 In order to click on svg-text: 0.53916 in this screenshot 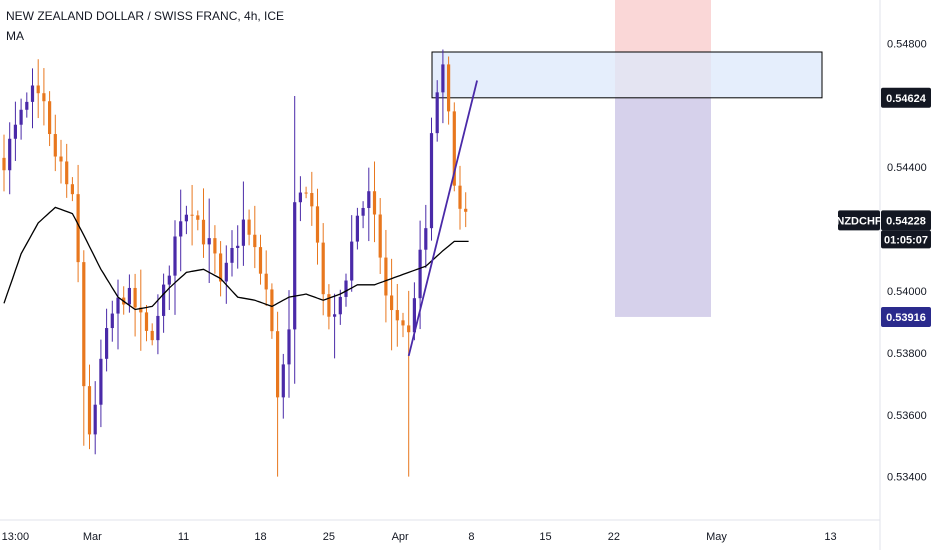, I will do `click(906, 318)`.